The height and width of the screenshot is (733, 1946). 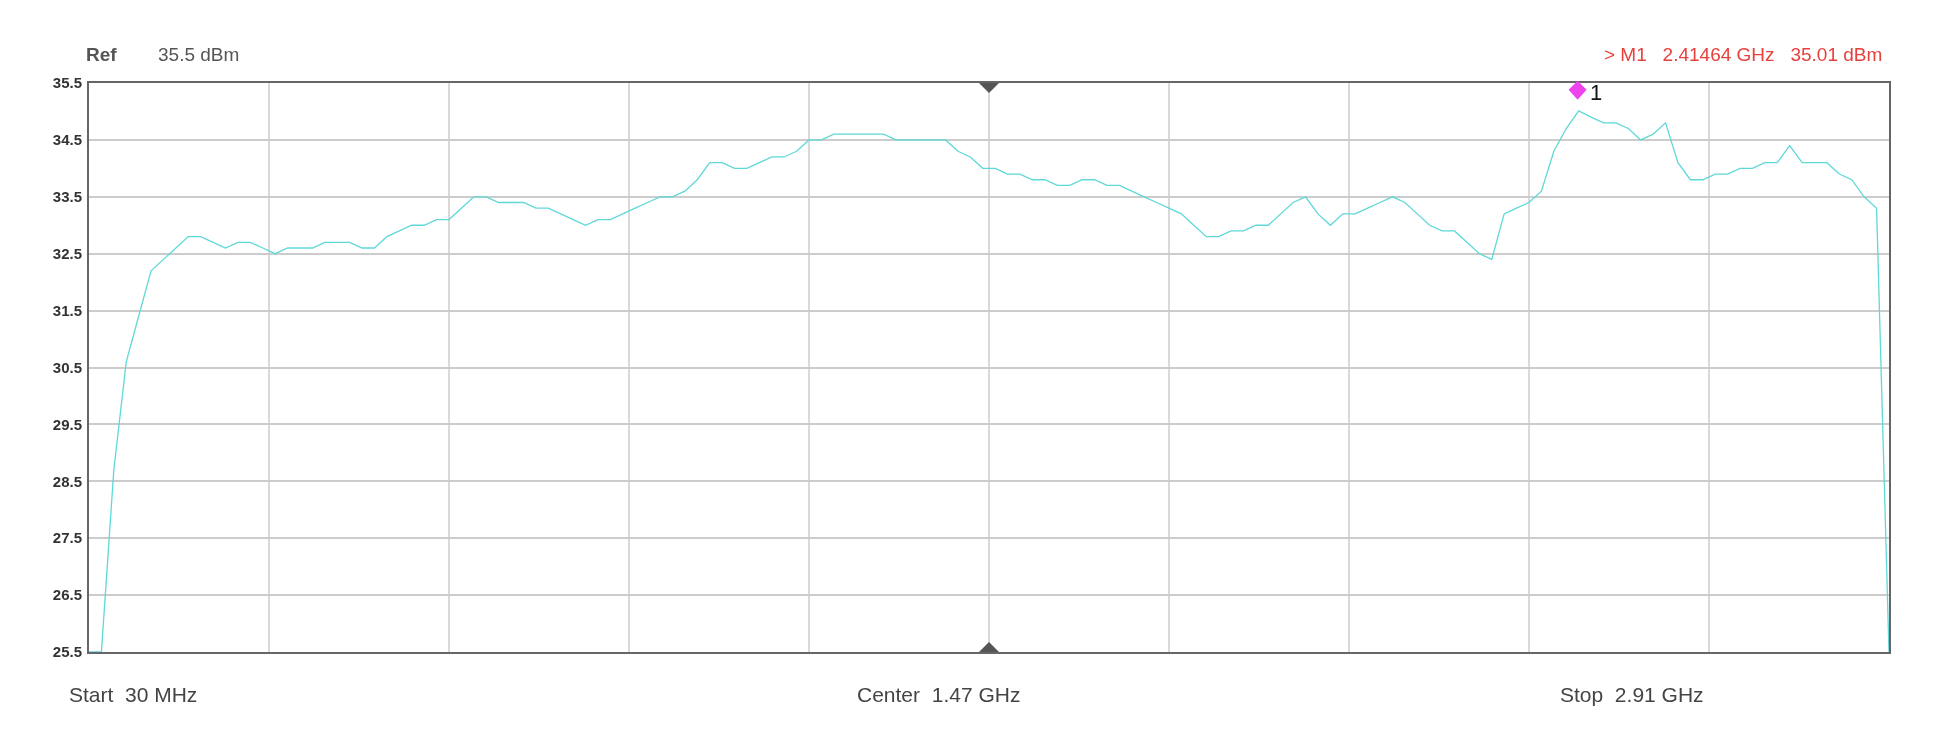 What do you see at coordinates (199, 54) in the screenshot?
I see `text: 35.5 dBm` at bounding box center [199, 54].